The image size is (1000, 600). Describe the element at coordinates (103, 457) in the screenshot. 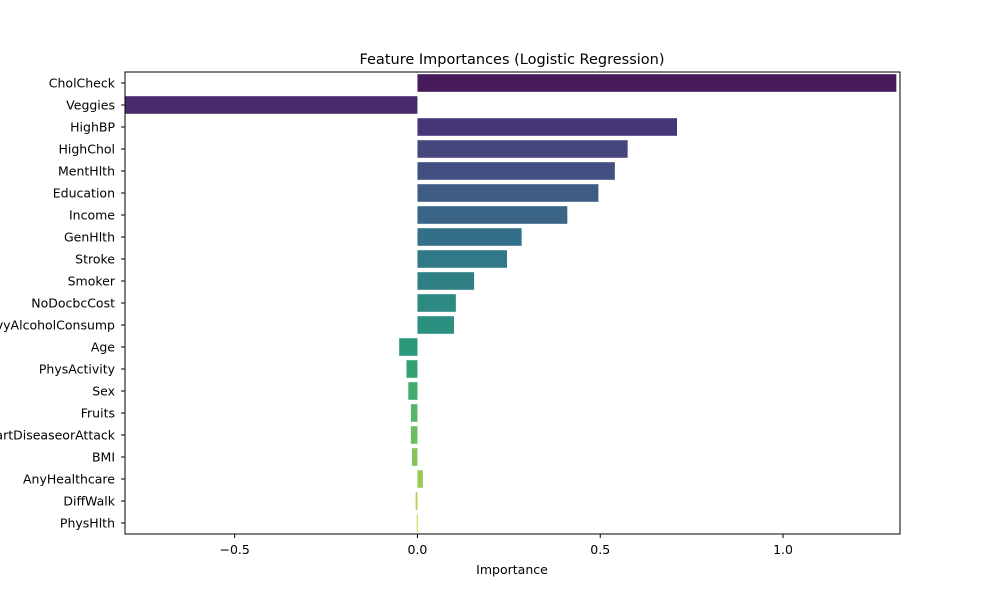

I see `y-tick-label: BMI` at that location.